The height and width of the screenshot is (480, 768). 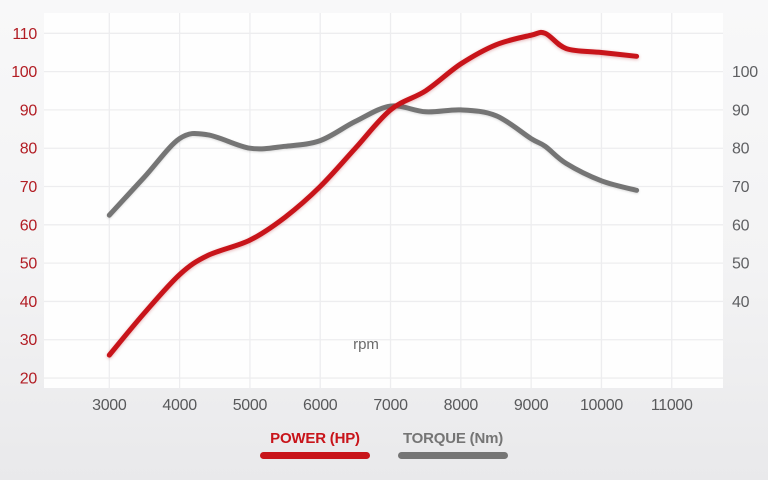 I want to click on x-axis-tick-label: 5000, so click(x=250, y=405).